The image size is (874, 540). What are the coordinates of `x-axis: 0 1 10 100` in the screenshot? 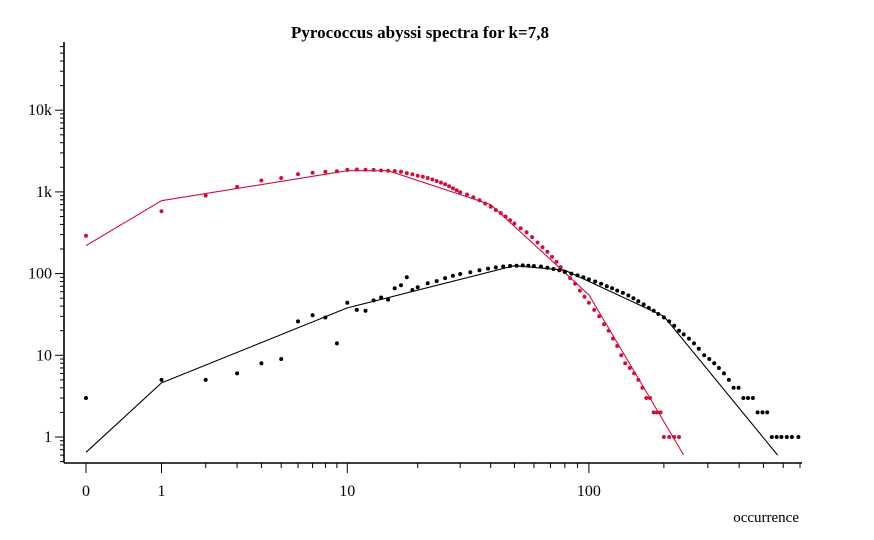 It's located at (433, 481).